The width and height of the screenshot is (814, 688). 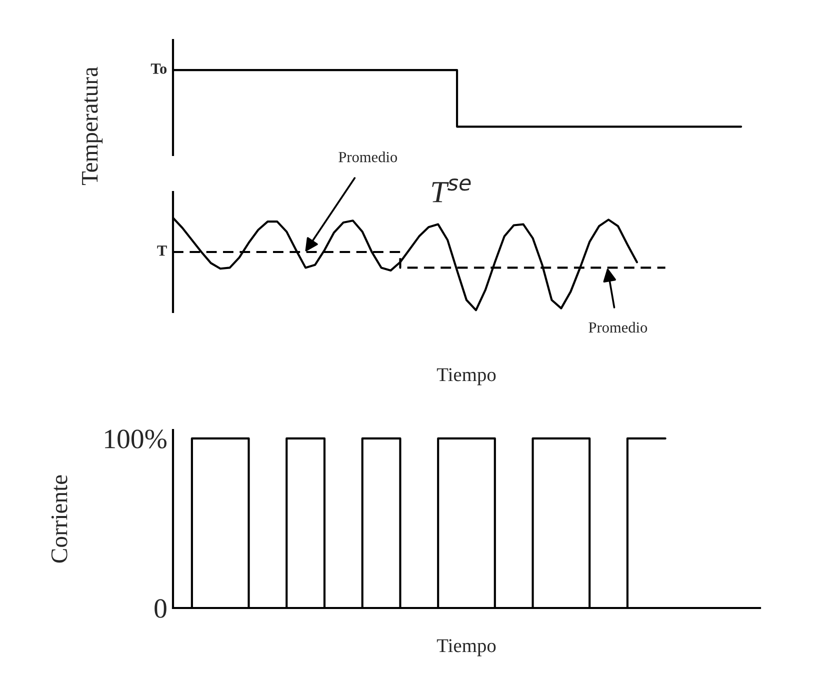 I want to click on y-axis-title: Temperatura, so click(x=92, y=126).